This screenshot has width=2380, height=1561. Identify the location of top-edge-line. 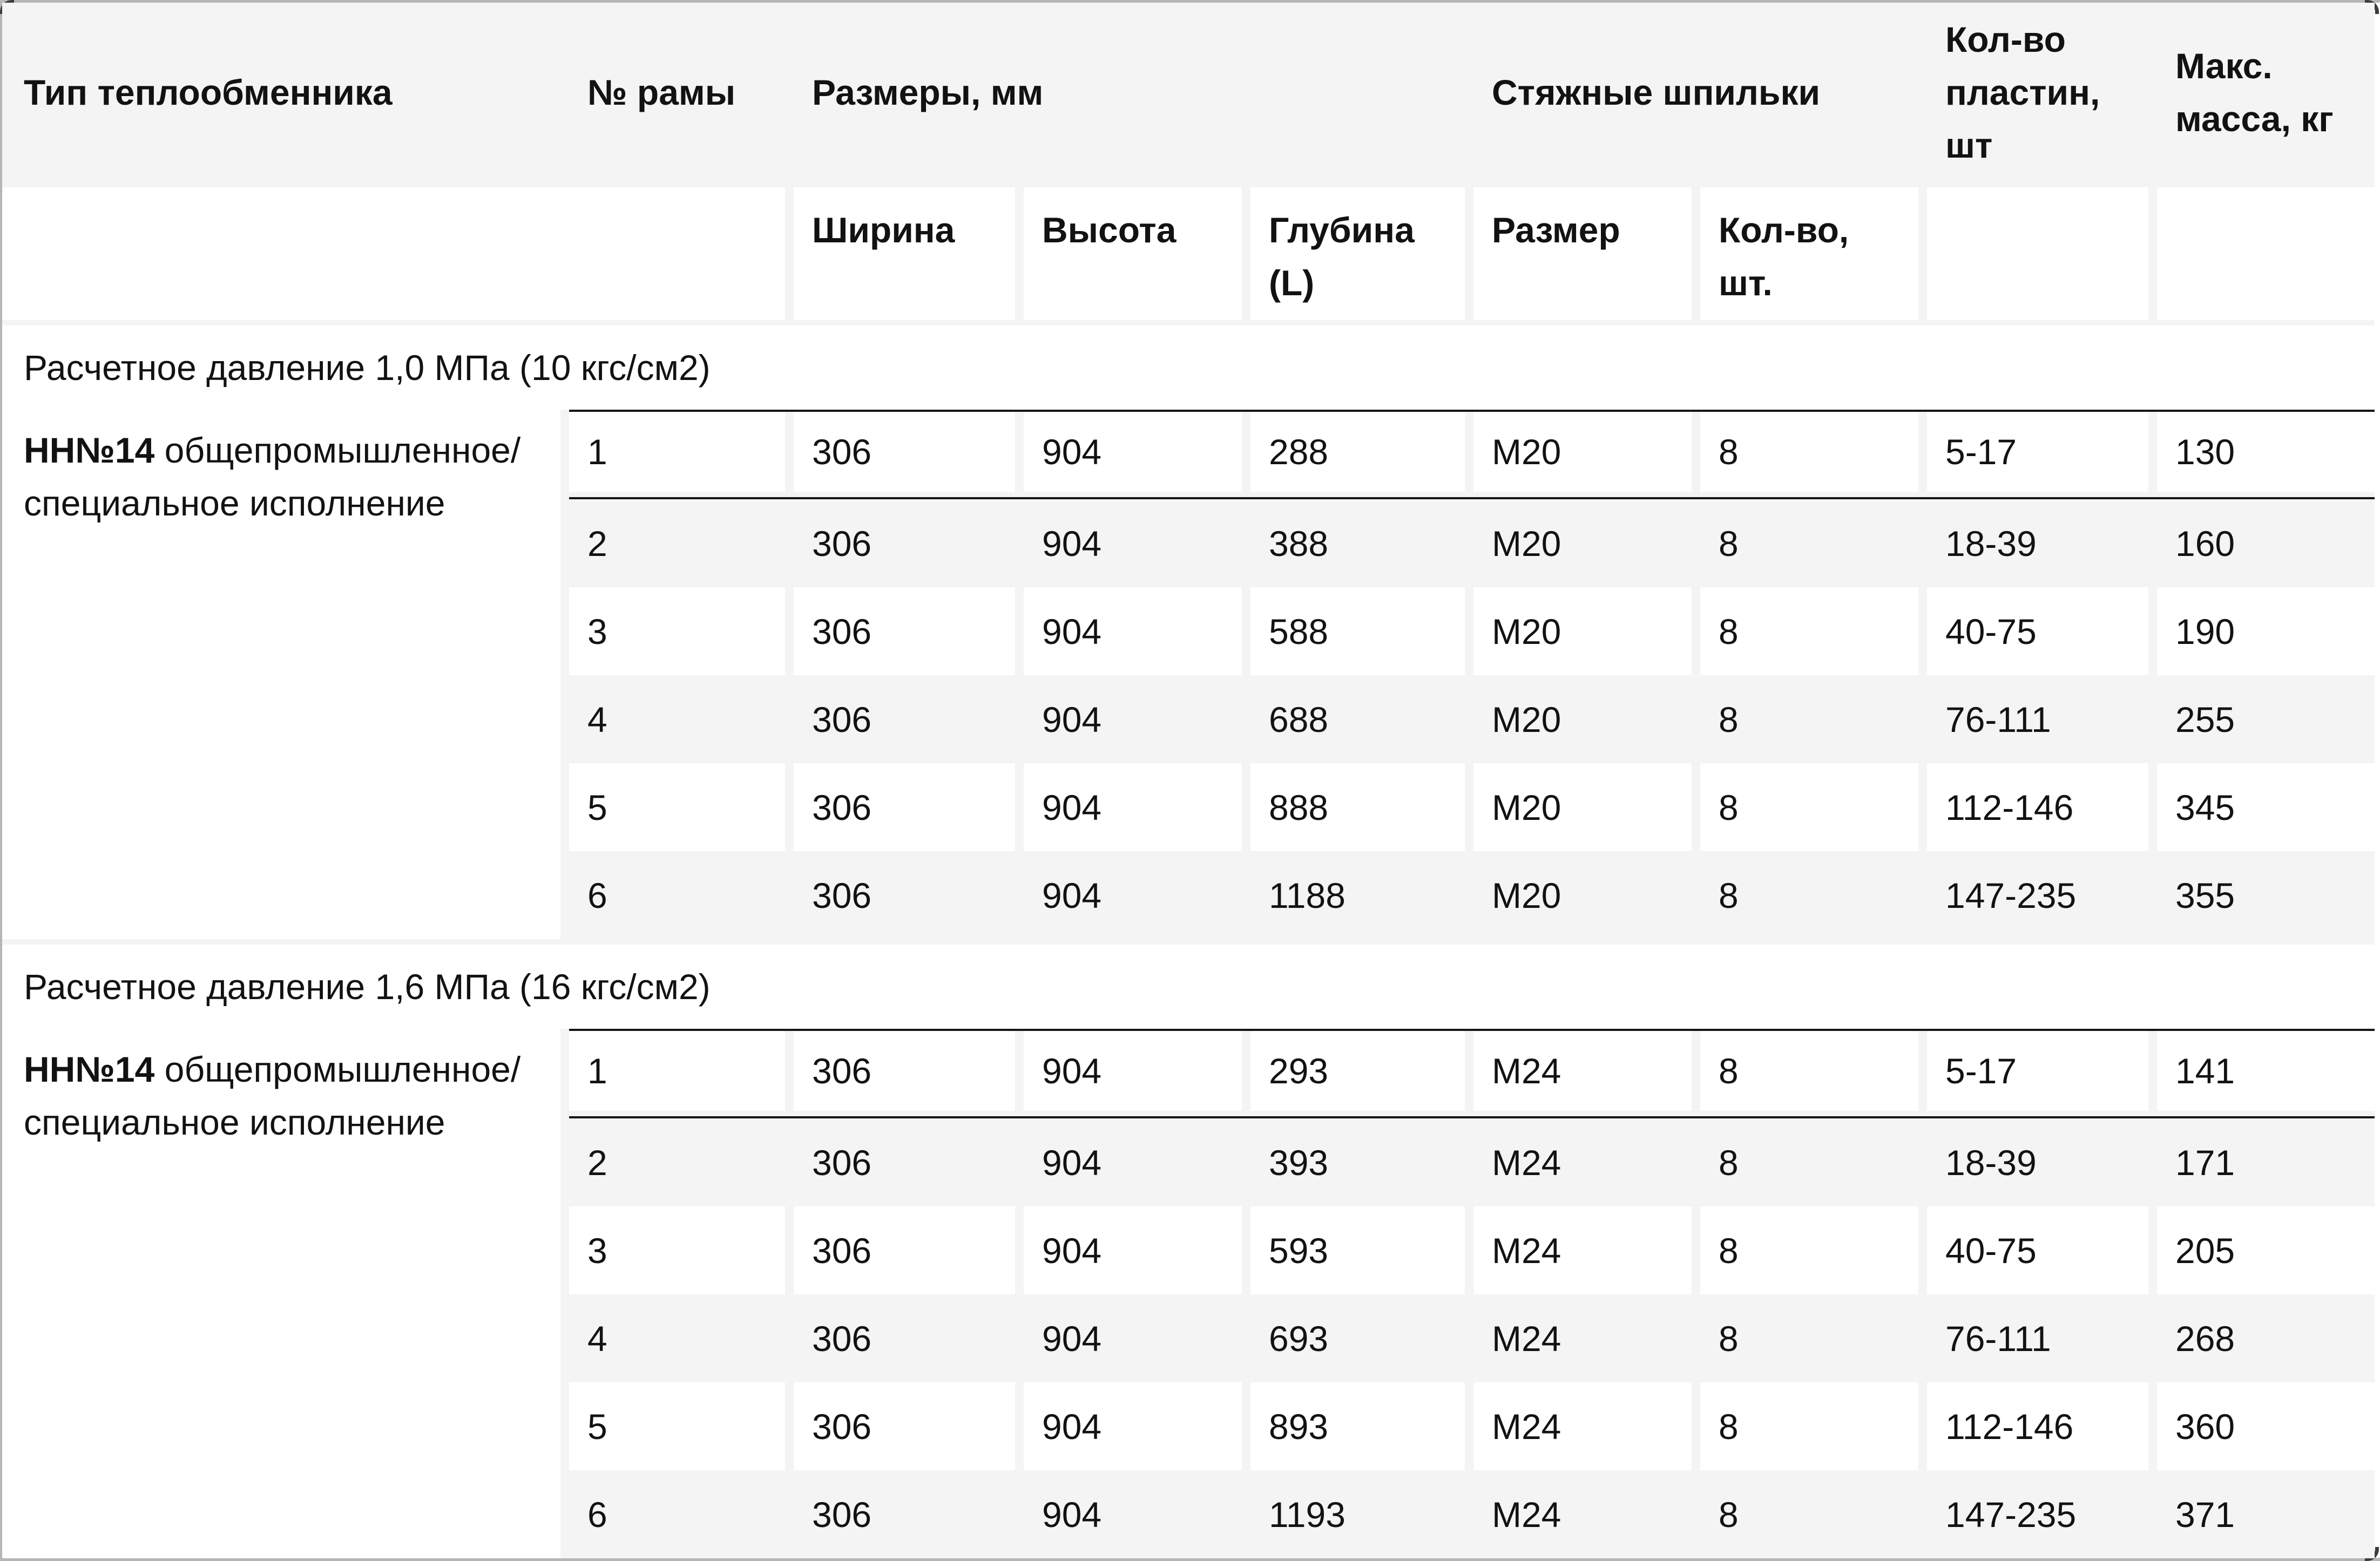
(1190, 1).